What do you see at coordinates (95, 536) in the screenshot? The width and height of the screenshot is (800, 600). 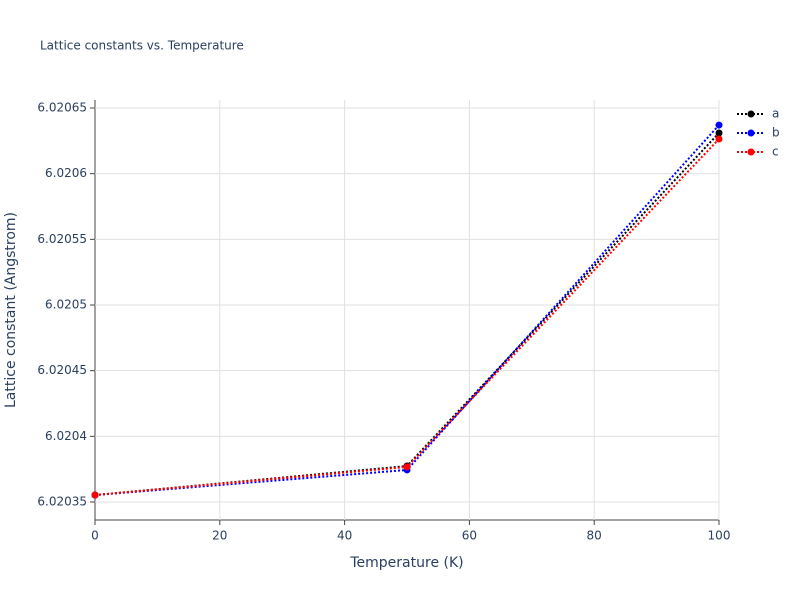 I see `x-tick-label: 0` at bounding box center [95, 536].